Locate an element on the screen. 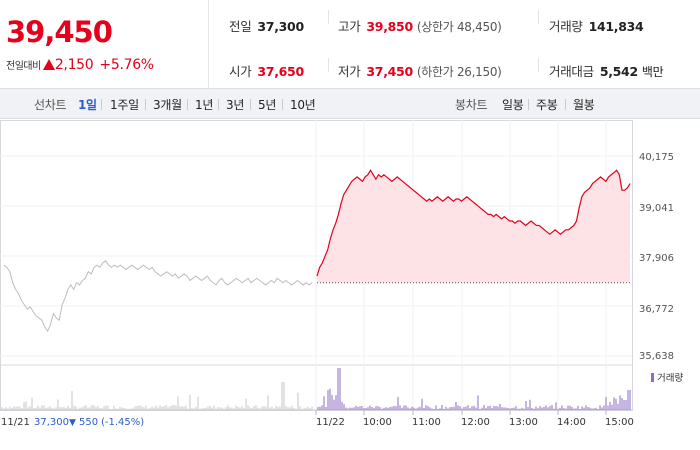 This screenshot has height=450, width=700. price-box: 39,450 전일대비 2,150 +5.76% is located at coordinates (104, 44).